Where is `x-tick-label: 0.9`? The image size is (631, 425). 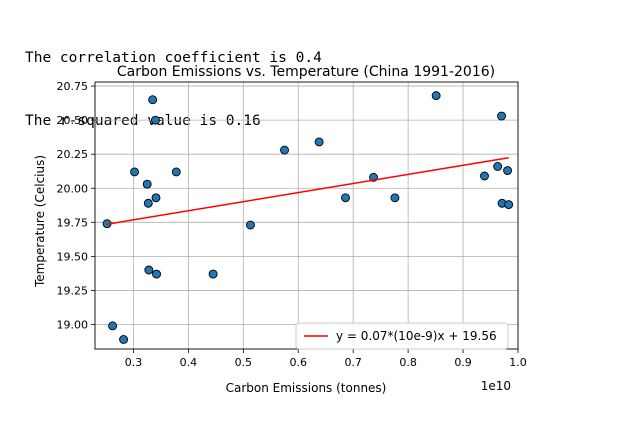 x-tick-label: 0.9 is located at coordinates (463, 362).